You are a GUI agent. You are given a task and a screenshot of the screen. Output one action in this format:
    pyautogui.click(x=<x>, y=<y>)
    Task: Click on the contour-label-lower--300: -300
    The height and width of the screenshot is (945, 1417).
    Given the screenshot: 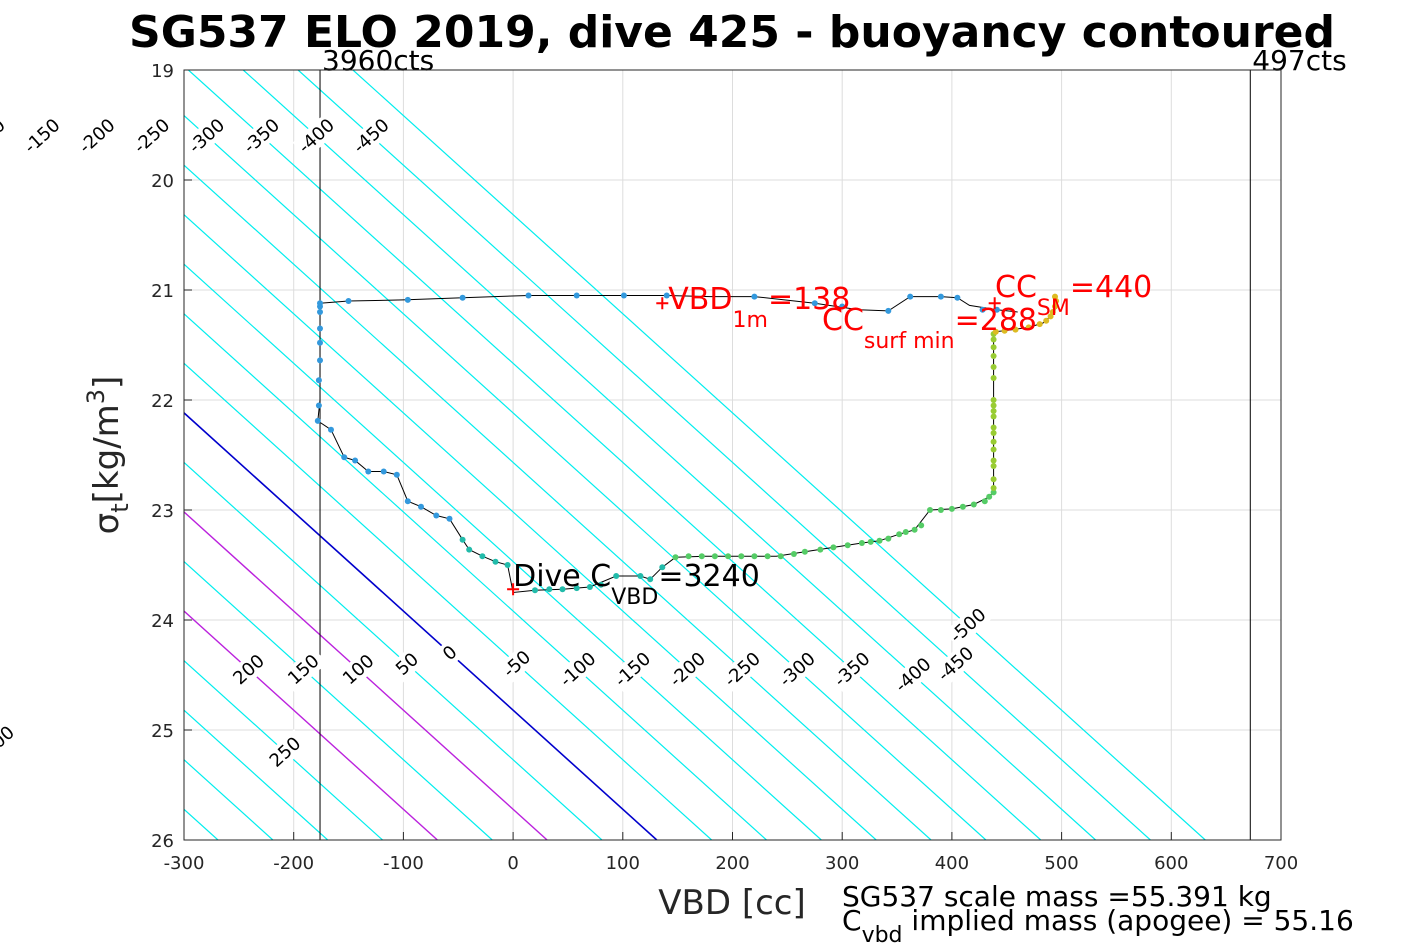 What is the action you would take?
    pyautogui.click(x=797, y=669)
    